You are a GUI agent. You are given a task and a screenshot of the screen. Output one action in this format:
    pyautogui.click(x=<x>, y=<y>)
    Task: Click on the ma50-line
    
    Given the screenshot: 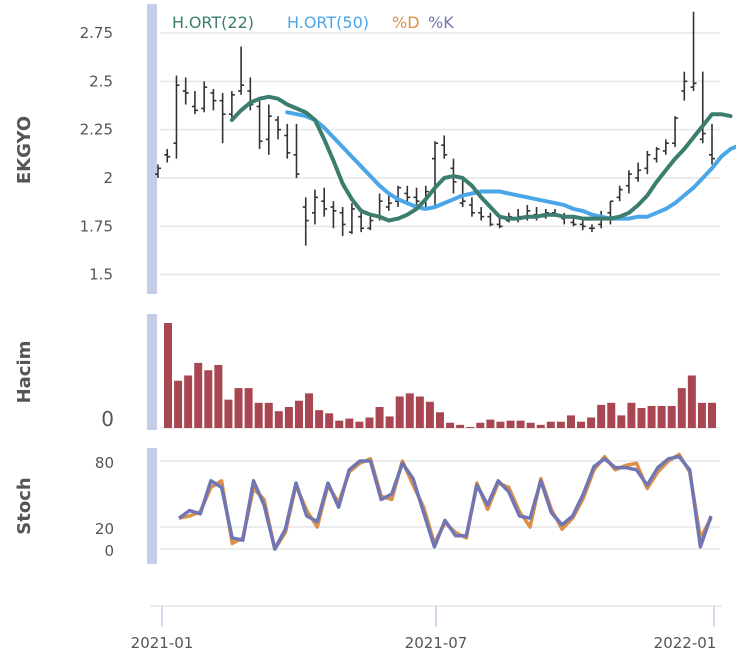 What is the action you would take?
    pyautogui.click(x=510, y=165)
    